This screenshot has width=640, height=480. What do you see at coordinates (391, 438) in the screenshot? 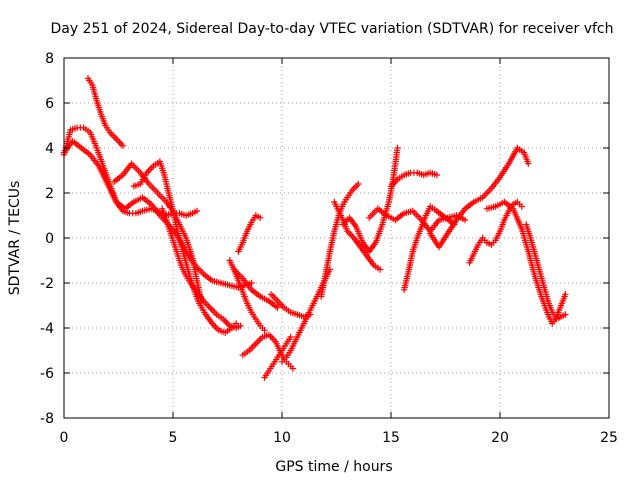
I see `x-tick-label: 15` at bounding box center [391, 438].